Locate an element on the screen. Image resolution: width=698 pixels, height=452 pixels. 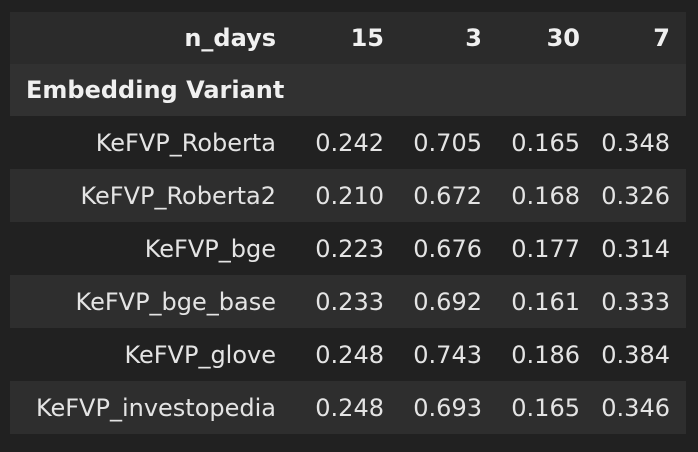
table-cell: 0.333 is located at coordinates (635, 301).